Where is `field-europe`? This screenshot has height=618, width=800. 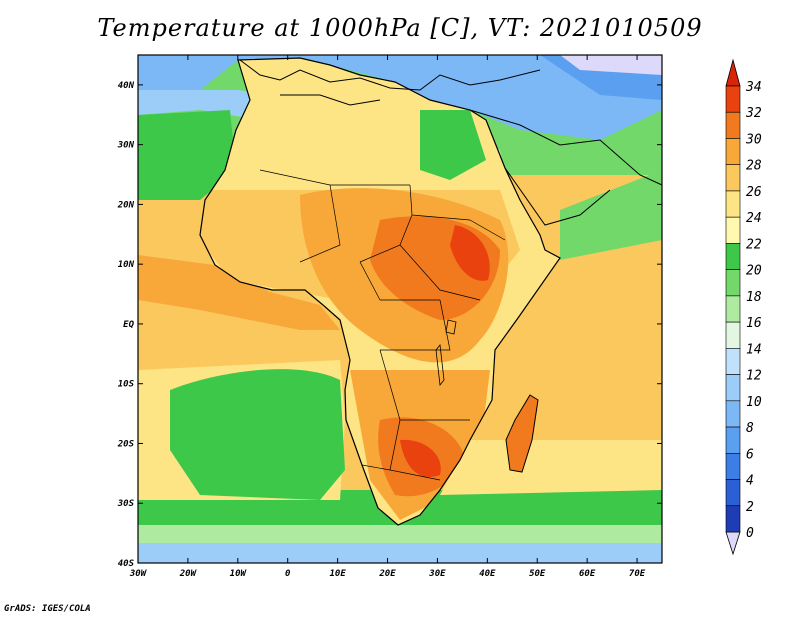 field-europe is located at coordinates (400, 97).